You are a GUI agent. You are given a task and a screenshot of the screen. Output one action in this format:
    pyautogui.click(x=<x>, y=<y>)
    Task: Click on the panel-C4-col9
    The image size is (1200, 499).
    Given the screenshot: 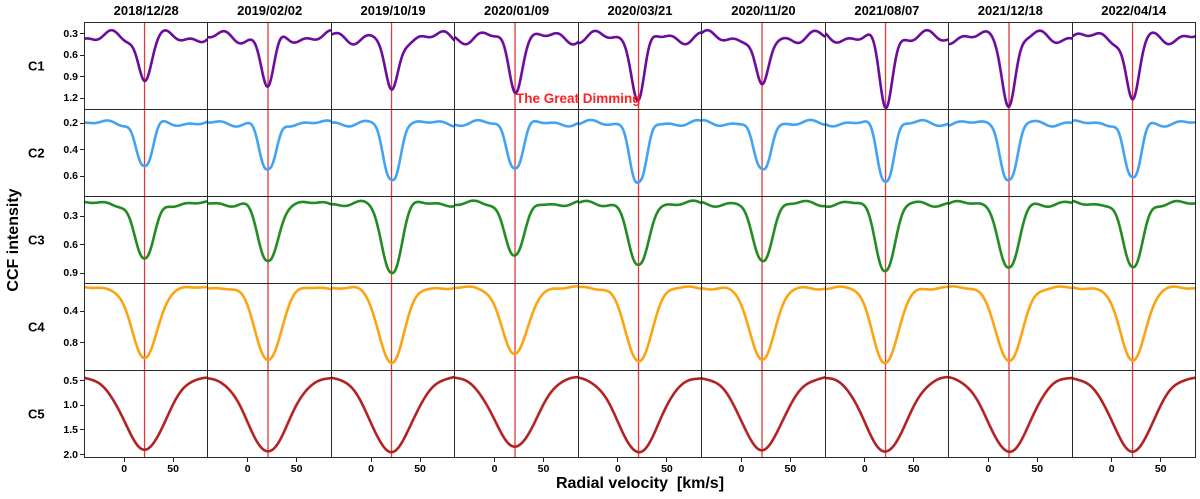 What is the action you would take?
    pyautogui.click(x=1133, y=327)
    